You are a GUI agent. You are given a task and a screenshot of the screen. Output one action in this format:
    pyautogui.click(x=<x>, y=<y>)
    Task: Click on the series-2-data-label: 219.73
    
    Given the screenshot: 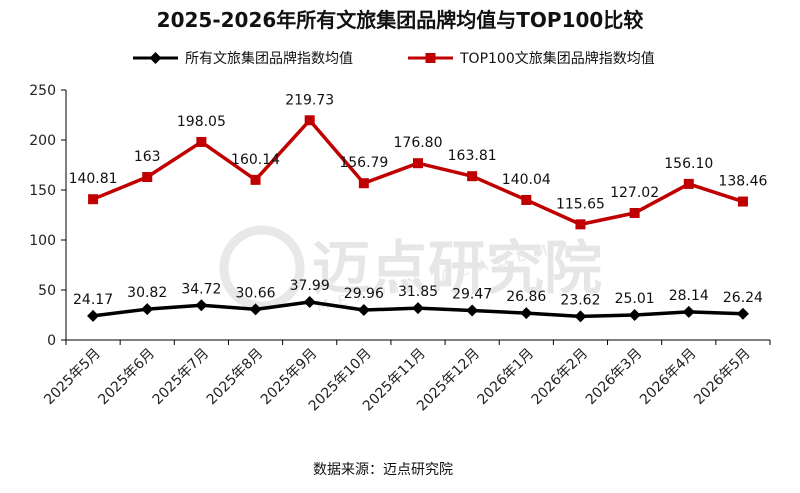 What is the action you would take?
    pyautogui.click(x=309, y=100)
    